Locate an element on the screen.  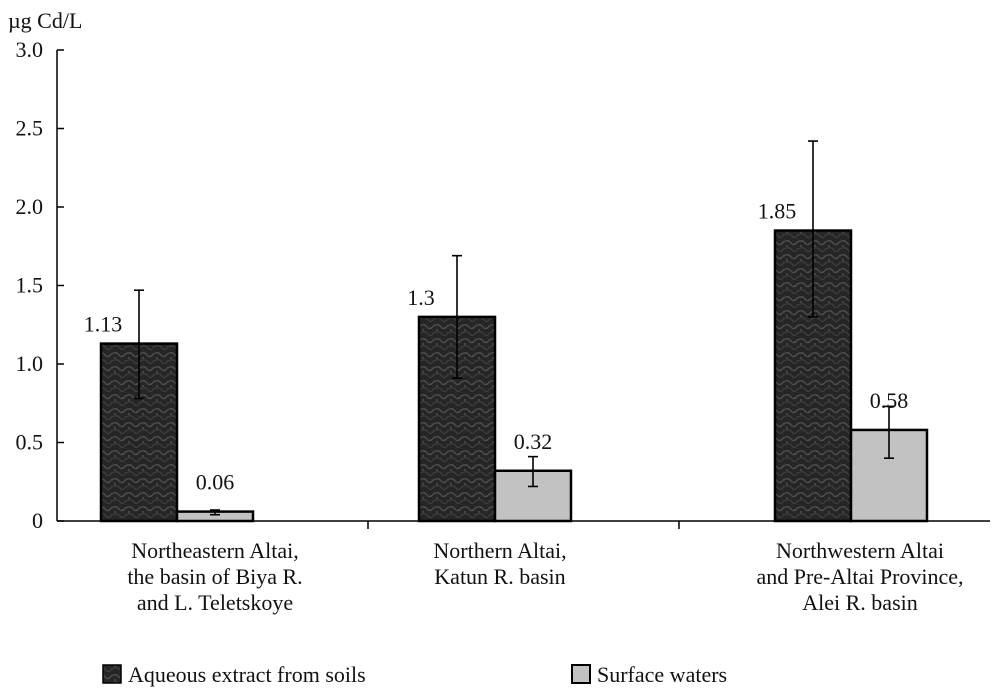
data-label-surface: 0.58 is located at coordinates (889, 400).